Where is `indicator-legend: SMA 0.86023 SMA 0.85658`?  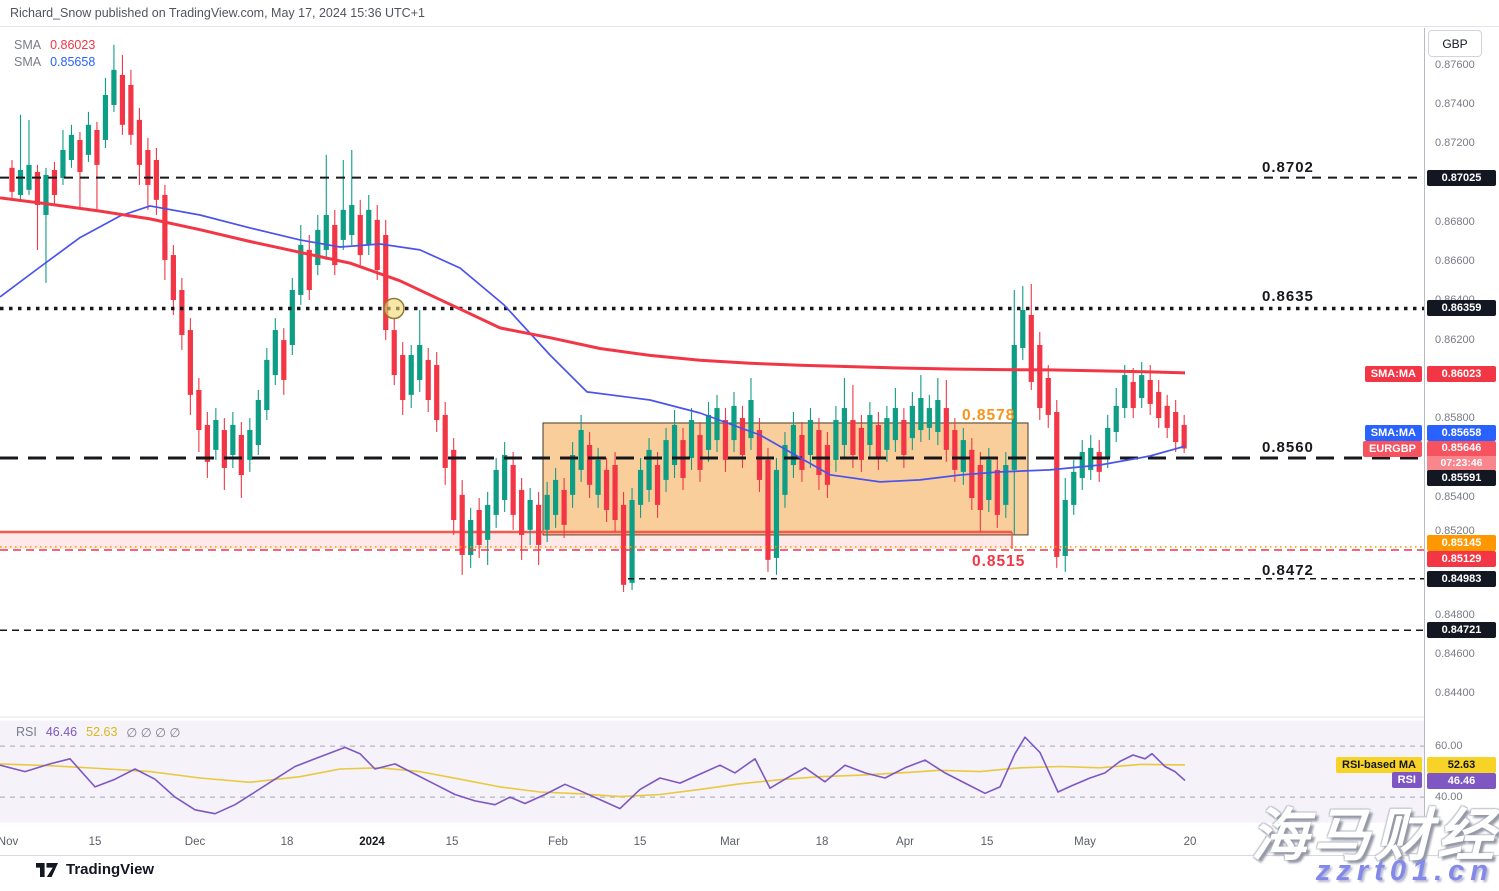
indicator-legend: SMA 0.86023 SMA 0.85658 is located at coordinates (54, 53).